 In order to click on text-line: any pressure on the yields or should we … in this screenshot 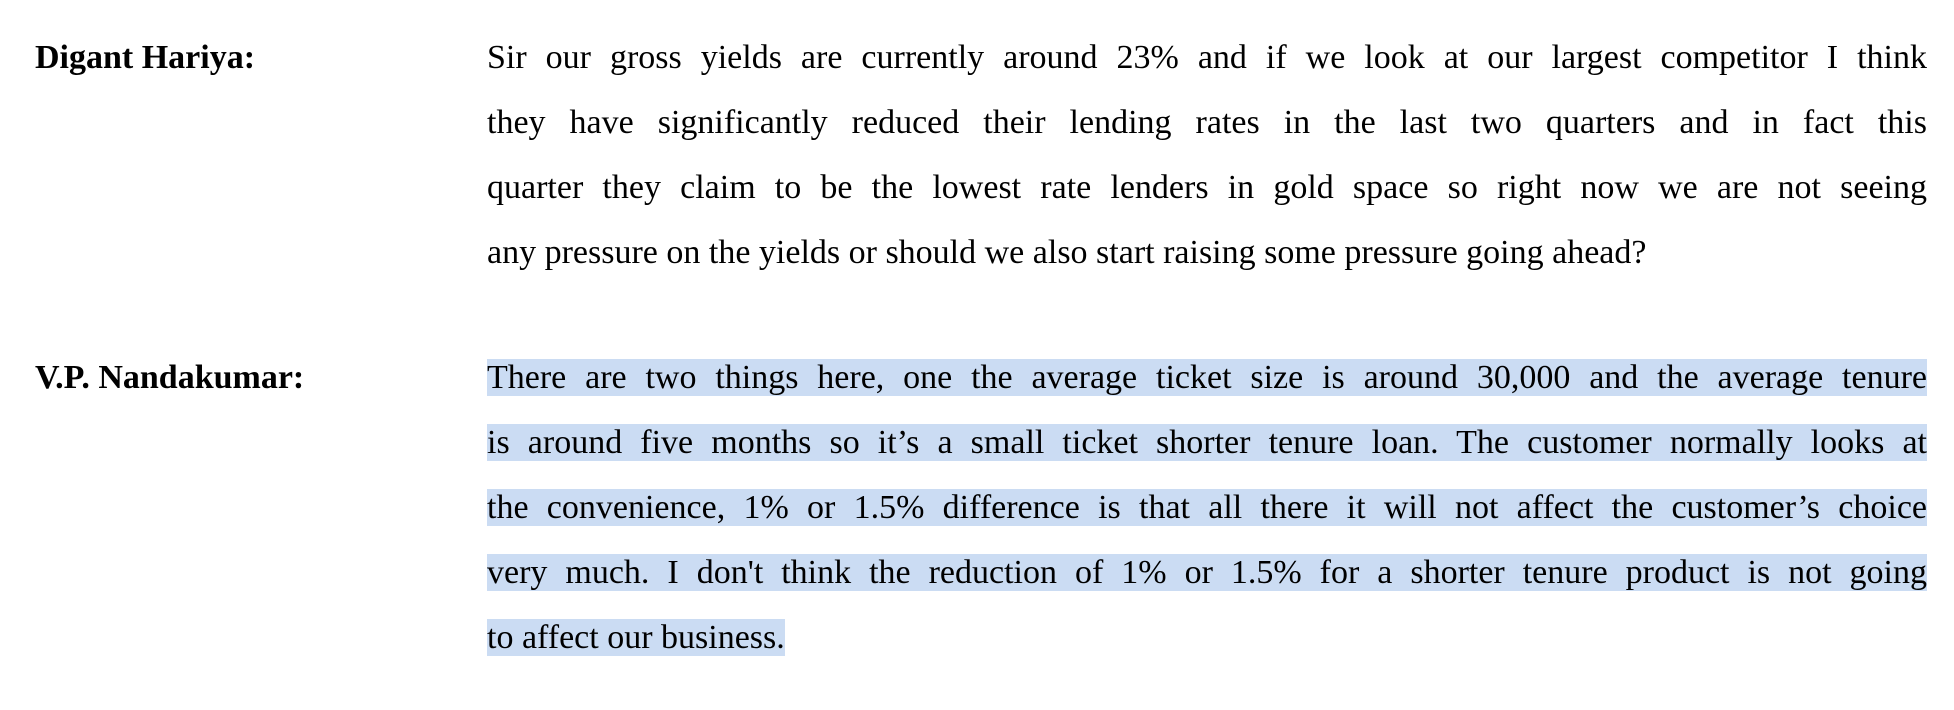, I will do `click(1207, 252)`.